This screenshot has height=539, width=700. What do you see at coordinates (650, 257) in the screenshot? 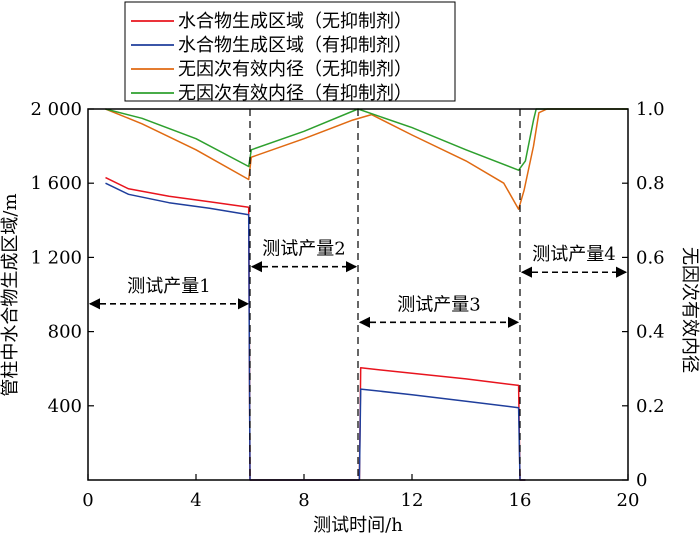
I see `y2-tick-label: 0.6` at bounding box center [650, 257].